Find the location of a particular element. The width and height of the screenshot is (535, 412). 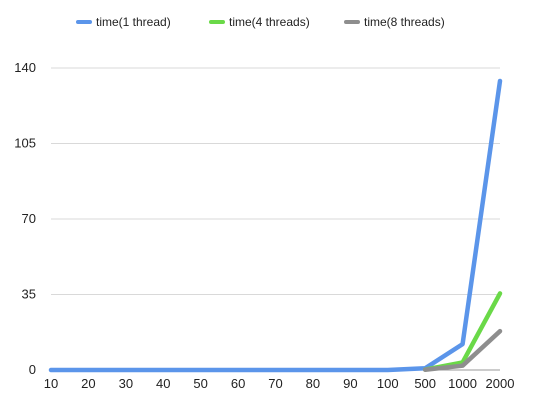

legend-label-3: time(8 threads) is located at coordinates (404, 22).